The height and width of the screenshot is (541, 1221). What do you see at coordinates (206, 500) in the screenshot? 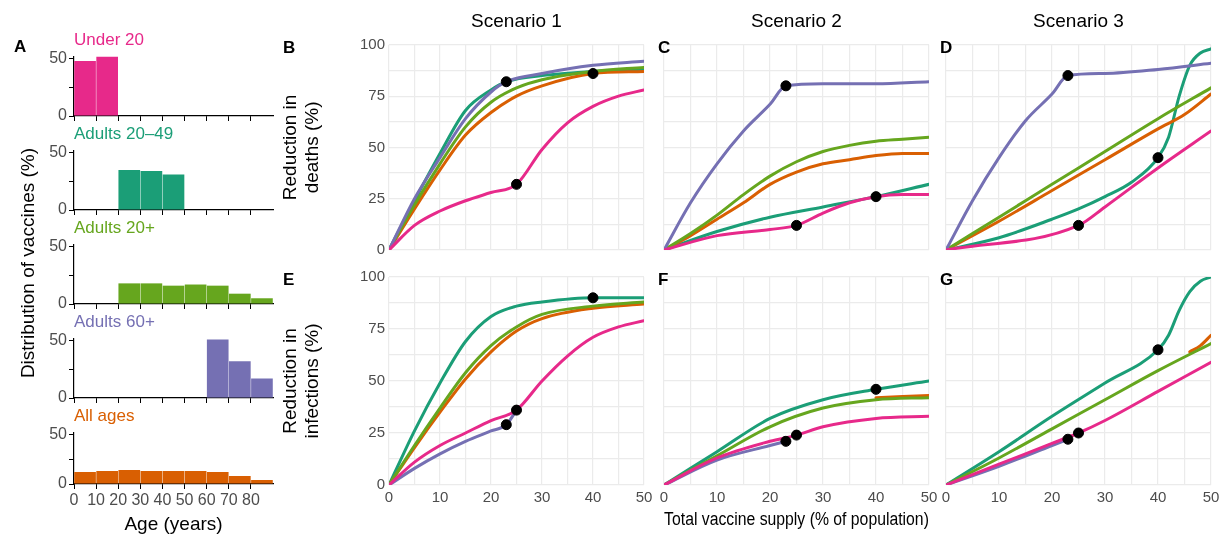
I see `x-tick-label: 60` at bounding box center [206, 500].